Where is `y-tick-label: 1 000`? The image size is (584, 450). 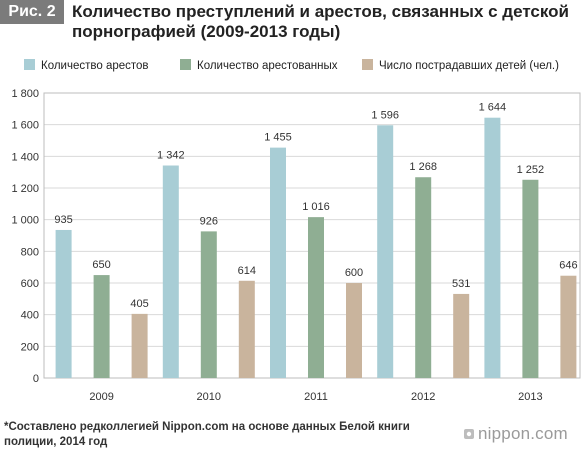 y-tick-label: 1 000 is located at coordinates (25, 221).